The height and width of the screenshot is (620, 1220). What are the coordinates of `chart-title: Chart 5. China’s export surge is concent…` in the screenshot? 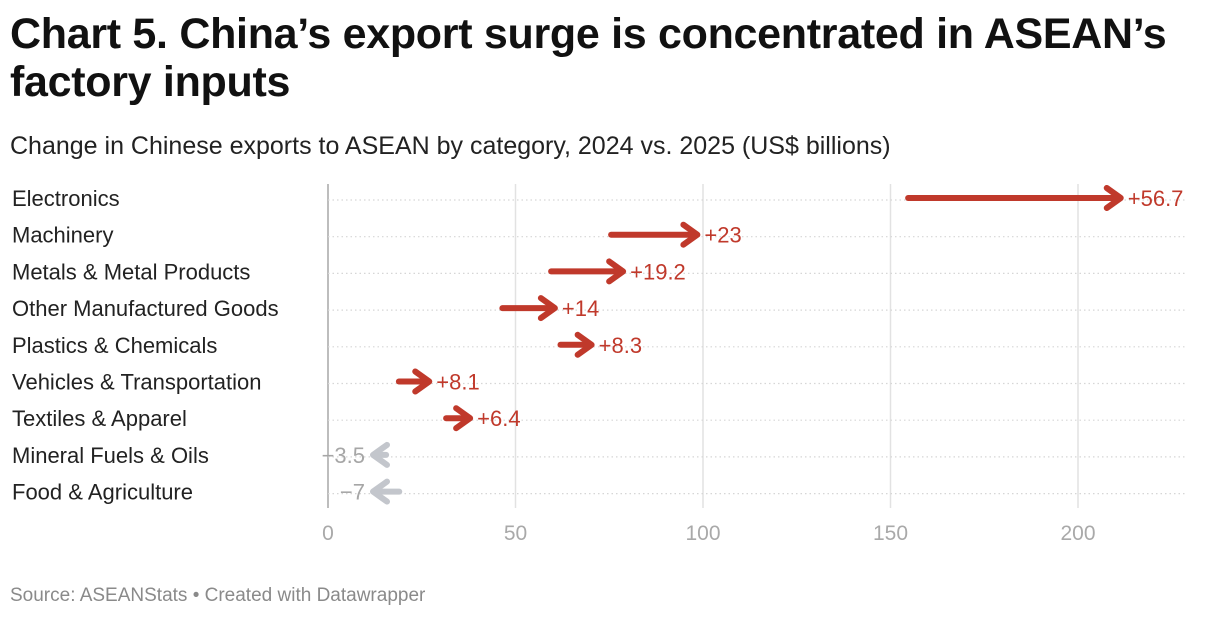 It's located at (588, 58).